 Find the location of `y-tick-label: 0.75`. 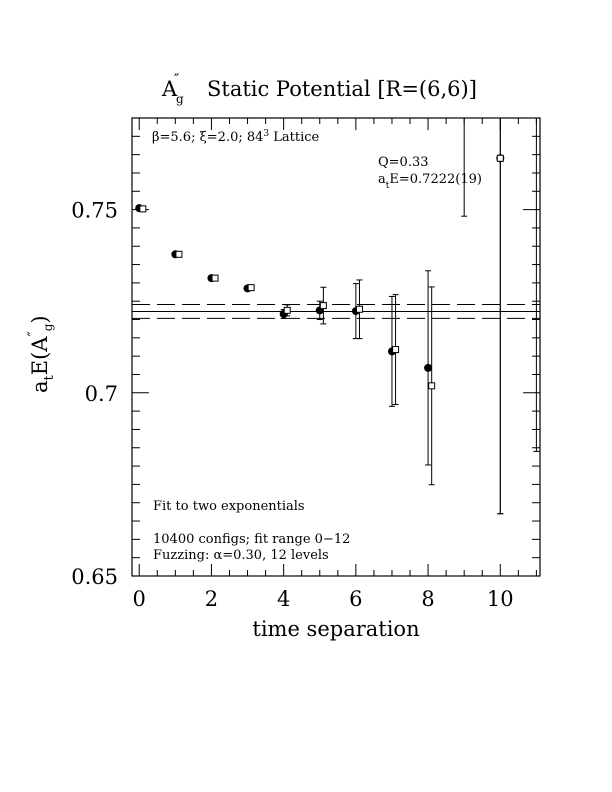

y-tick-label: 0.75 is located at coordinates (94, 211).